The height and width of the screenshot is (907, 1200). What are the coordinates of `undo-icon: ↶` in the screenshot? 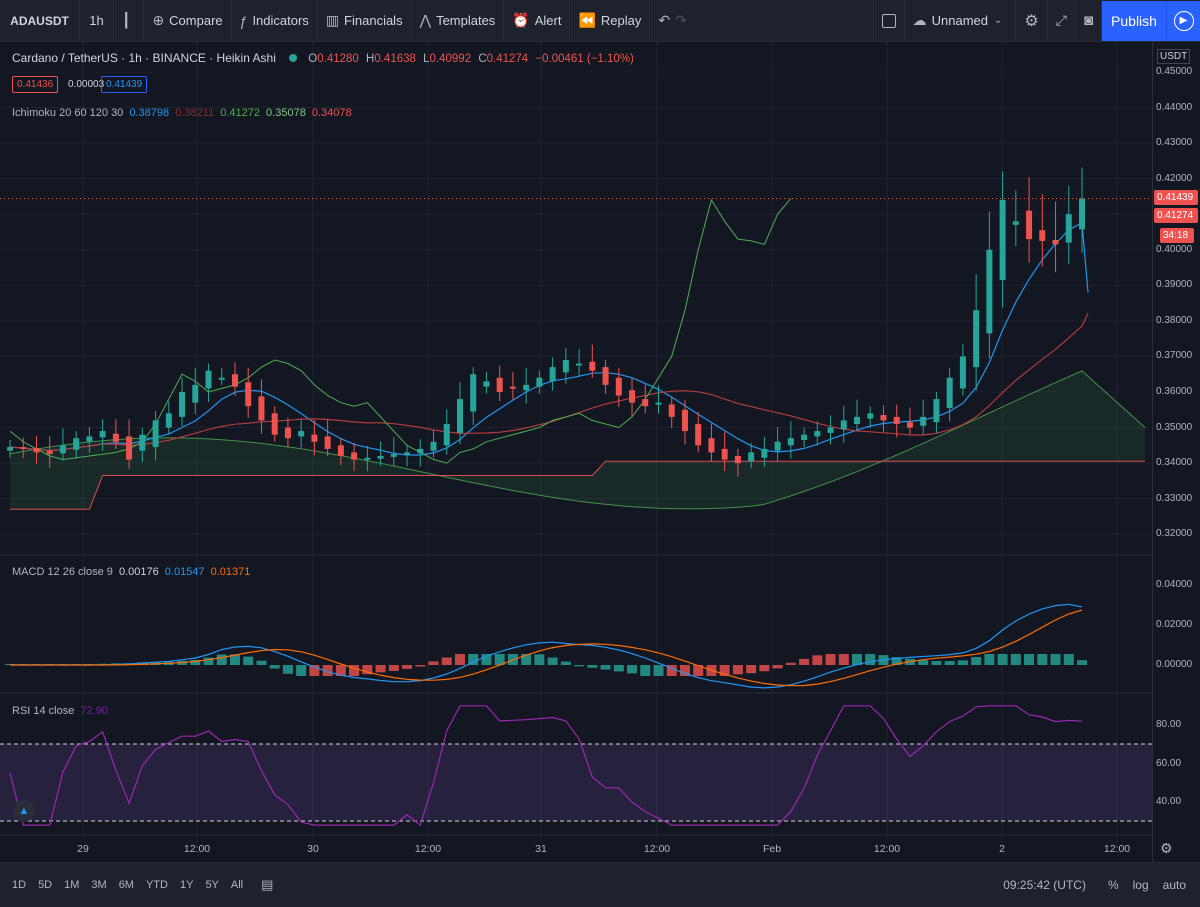 It's located at (664, 20).